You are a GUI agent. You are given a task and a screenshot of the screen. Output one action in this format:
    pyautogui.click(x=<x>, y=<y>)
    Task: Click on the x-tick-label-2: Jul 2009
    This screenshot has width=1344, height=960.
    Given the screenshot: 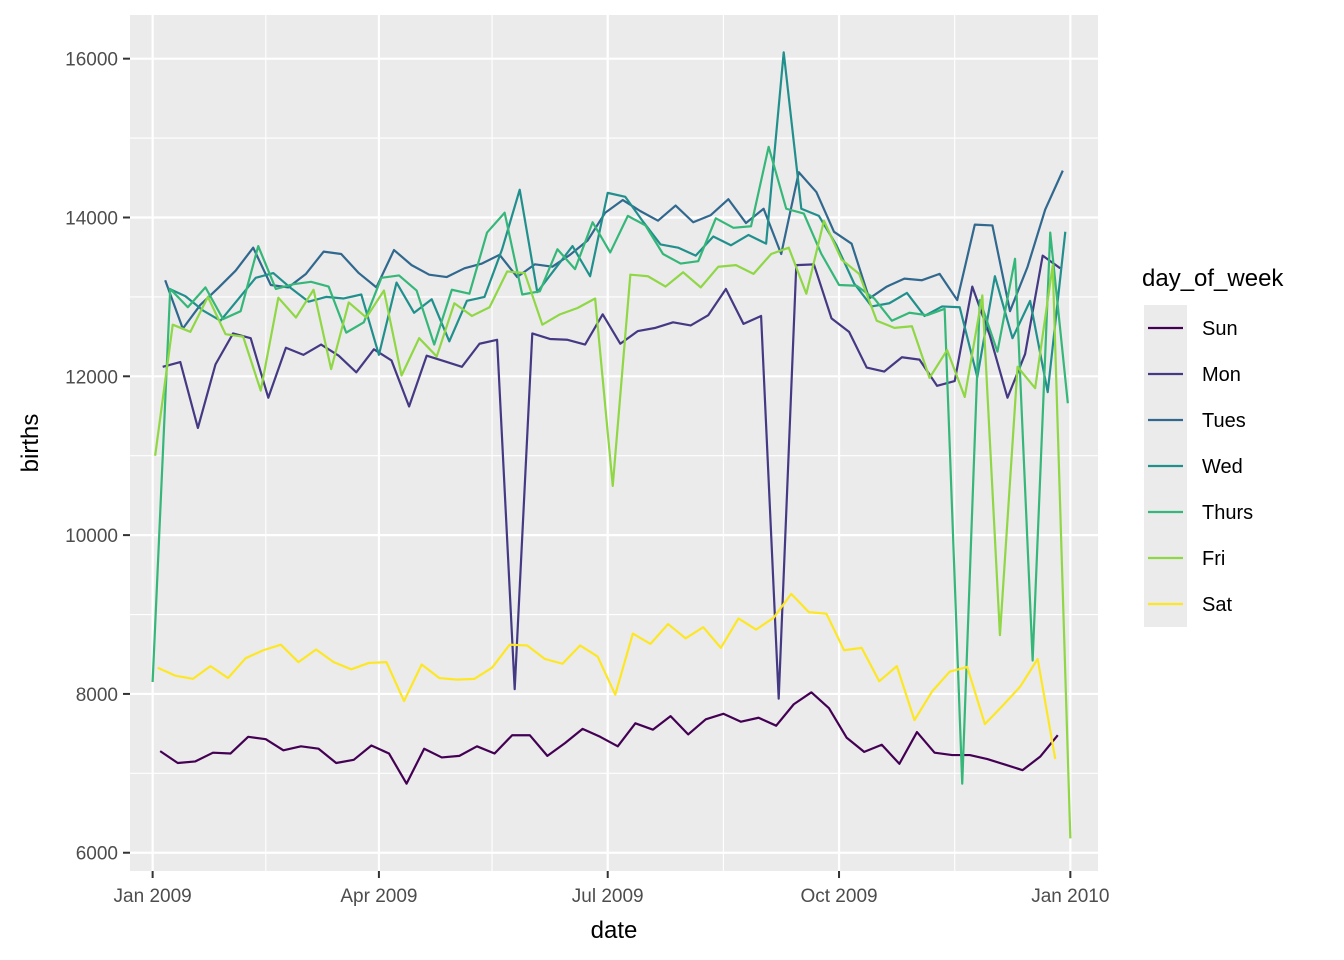 What is the action you would take?
    pyautogui.click(x=608, y=896)
    